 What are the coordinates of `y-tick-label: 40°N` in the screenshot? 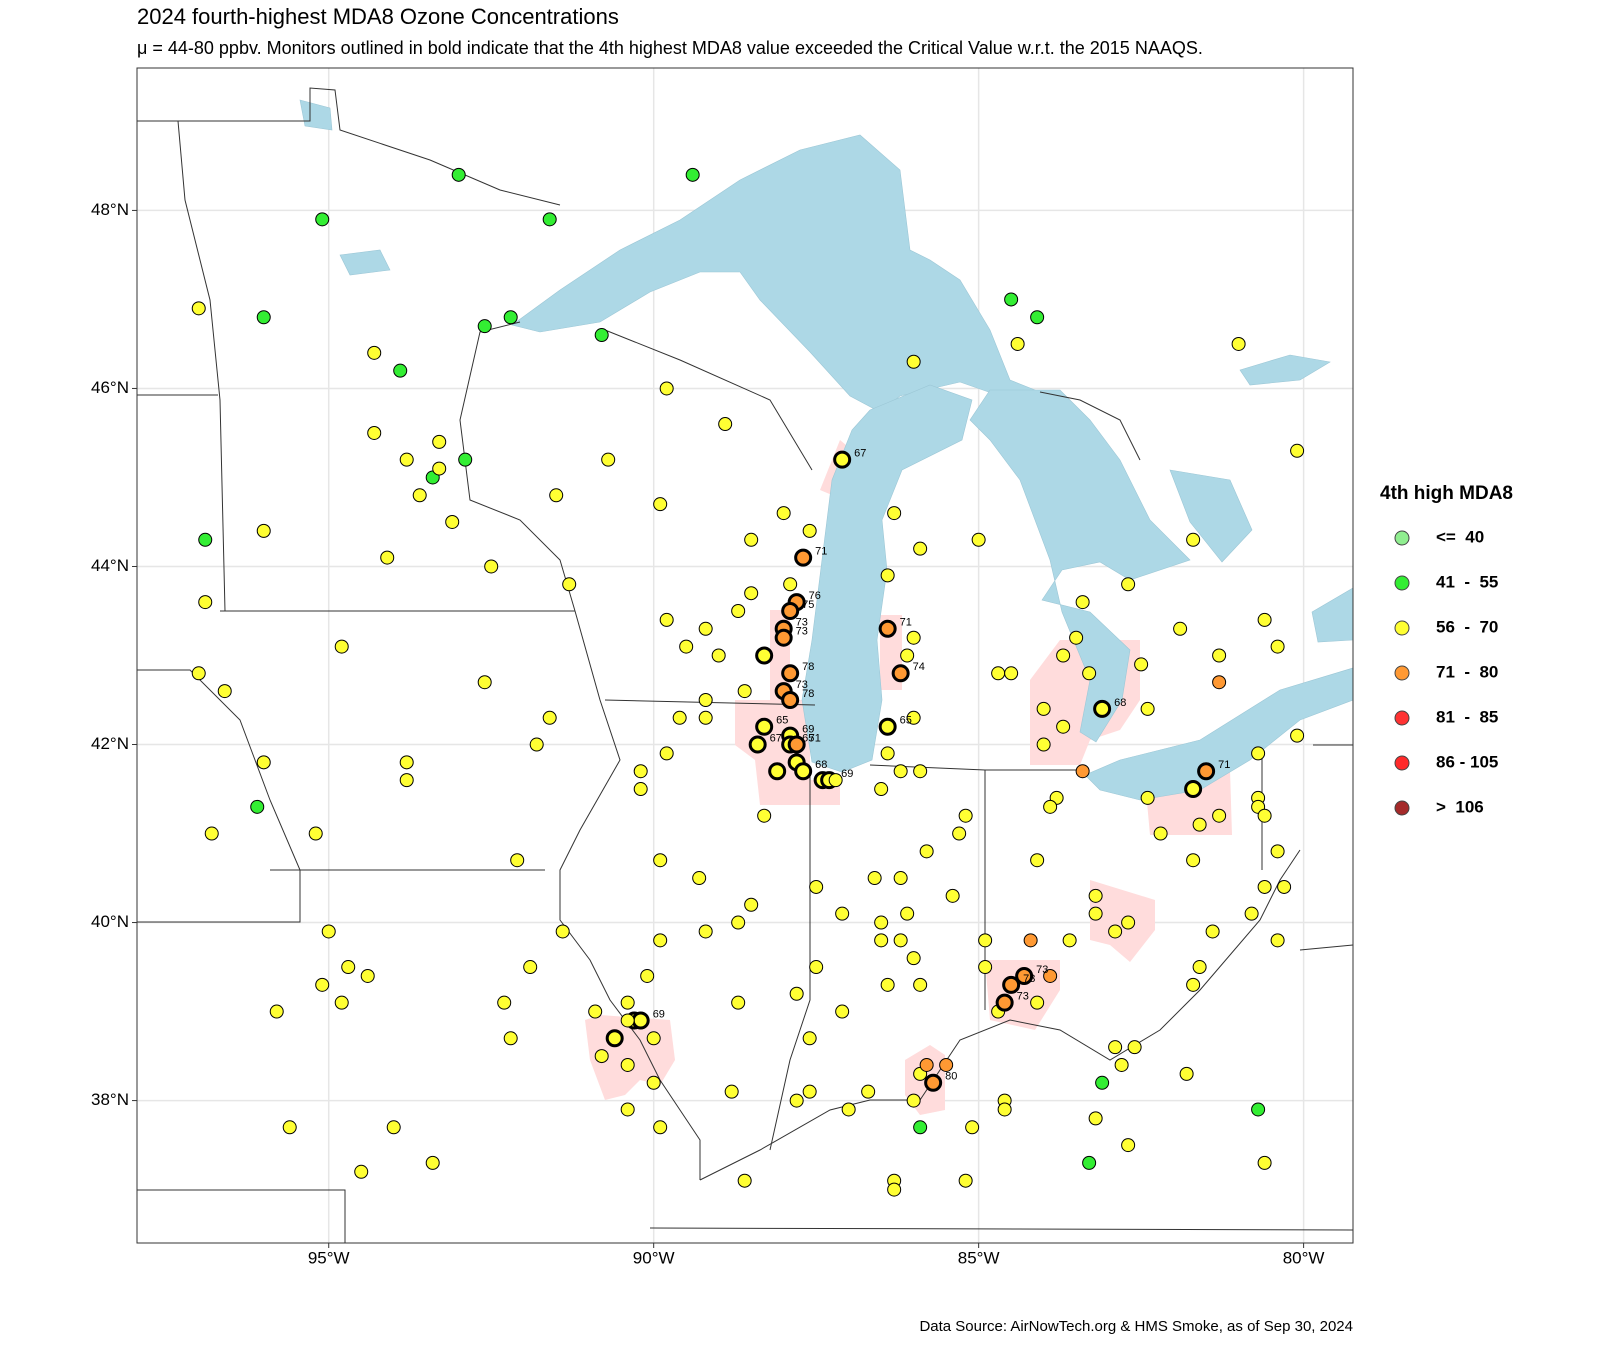 It's located at (110, 921).